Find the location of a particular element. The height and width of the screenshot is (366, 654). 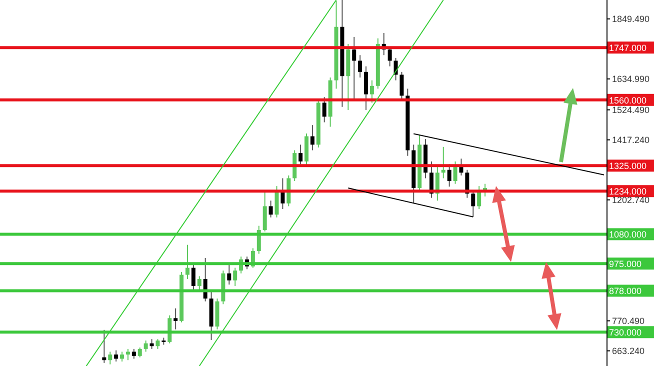

ref-line-label: 730.000 is located at coordinates (625, 333).